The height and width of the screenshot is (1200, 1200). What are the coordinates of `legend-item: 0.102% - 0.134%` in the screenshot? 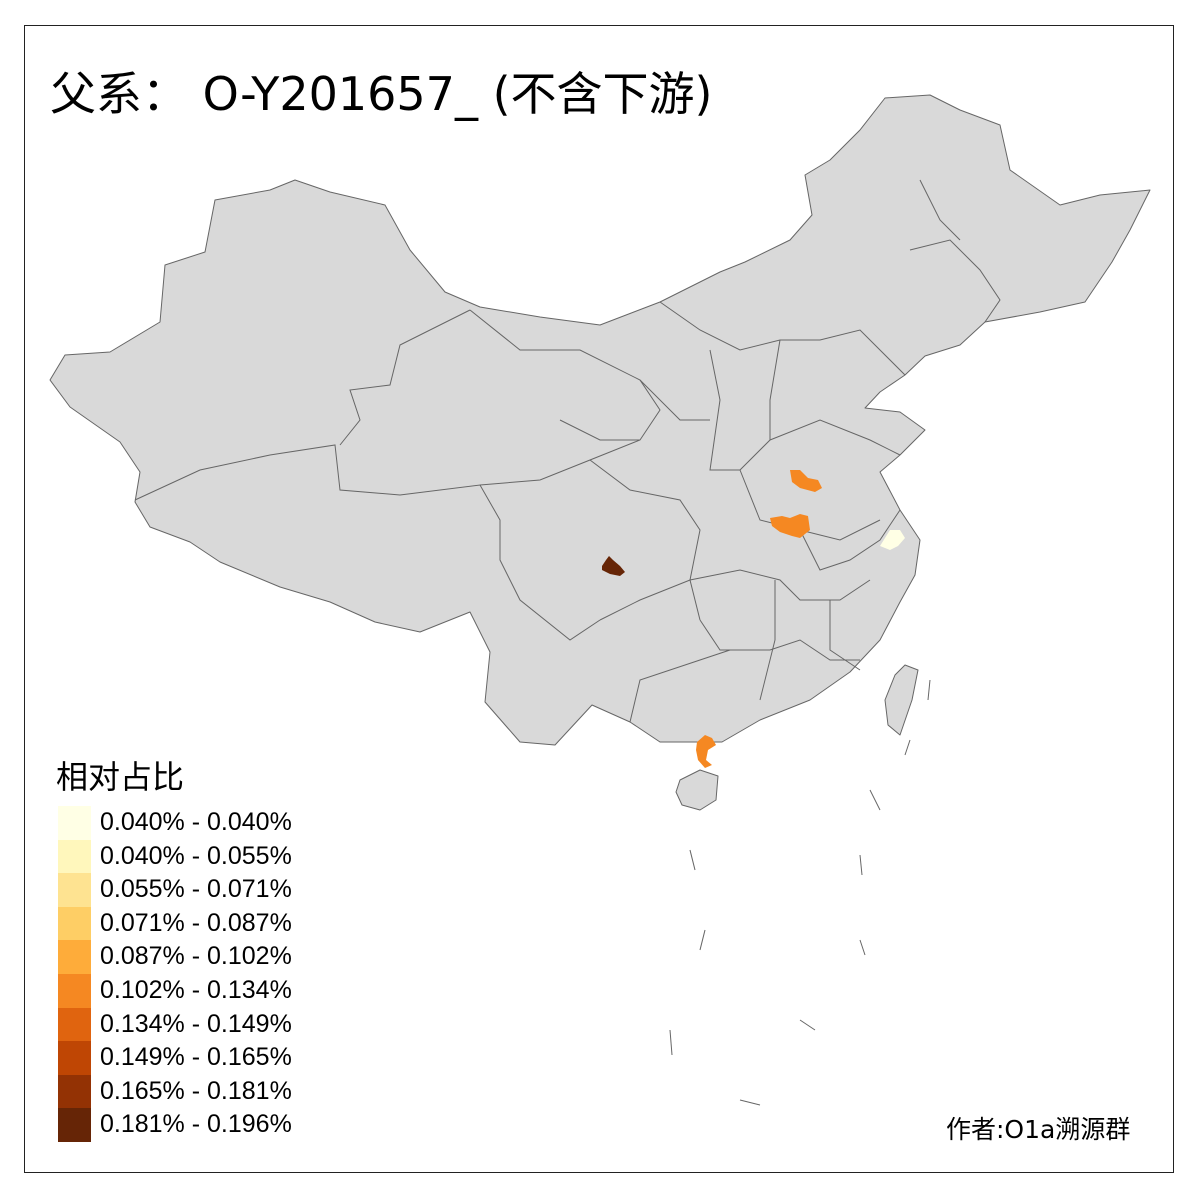 It's located at (208, 991).